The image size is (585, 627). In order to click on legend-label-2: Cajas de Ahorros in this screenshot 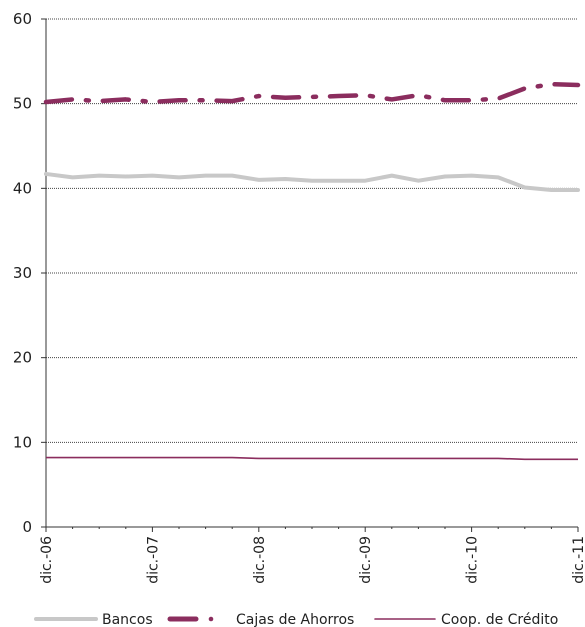, I will do `click(295, 619)`.